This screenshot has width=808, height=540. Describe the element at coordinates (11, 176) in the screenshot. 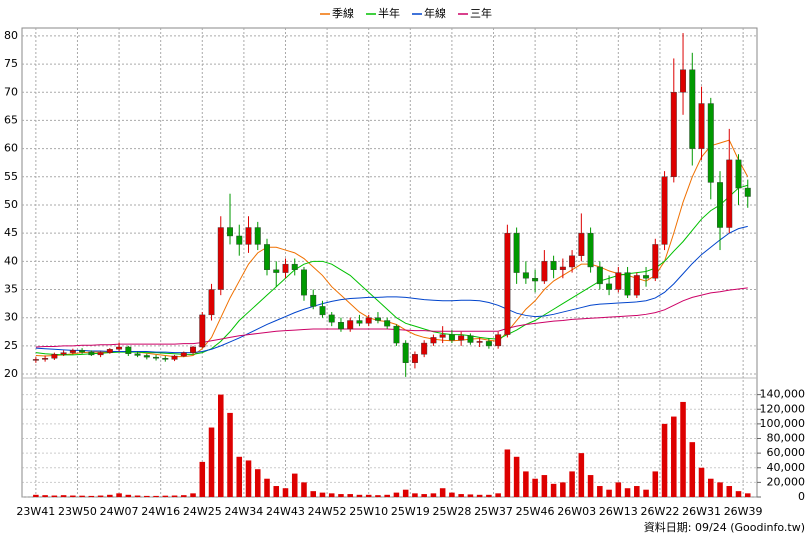

I see `y-tick-label: 55` at that location.